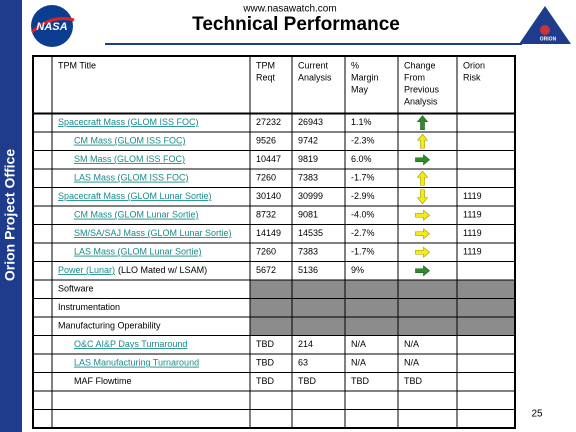 The image size is (576, 432). Describe the element at coordinates (136, 215) in the screenshot. I see `tpm-title: CM Mass (GLOM Lunar Sortie)` at that location.